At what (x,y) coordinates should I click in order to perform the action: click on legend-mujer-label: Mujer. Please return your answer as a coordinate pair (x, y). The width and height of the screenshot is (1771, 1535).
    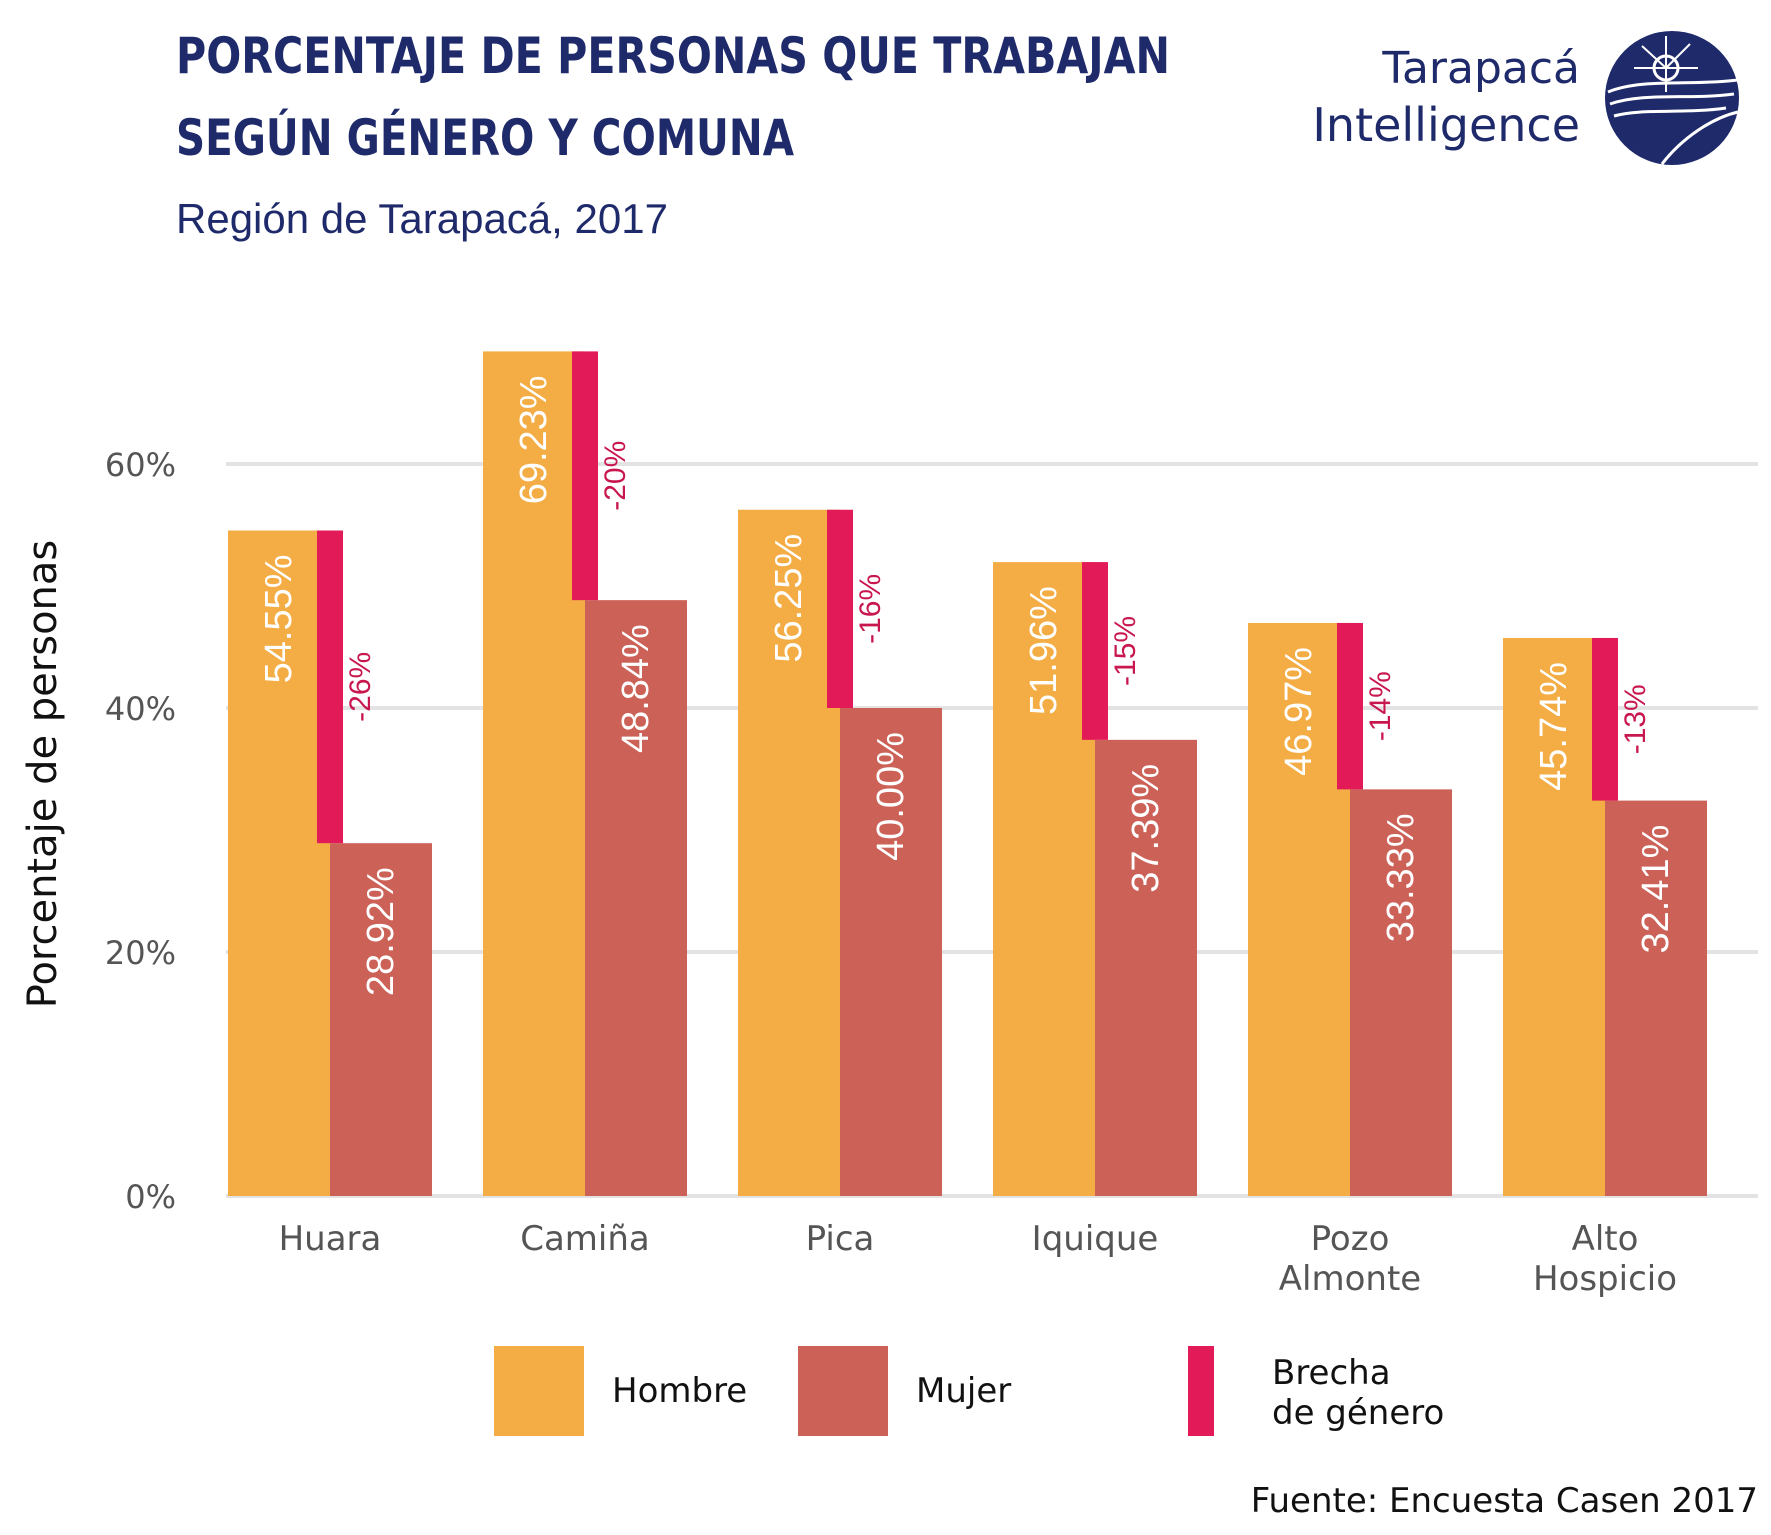
    Looking at the image, I should click on (963, 1391).